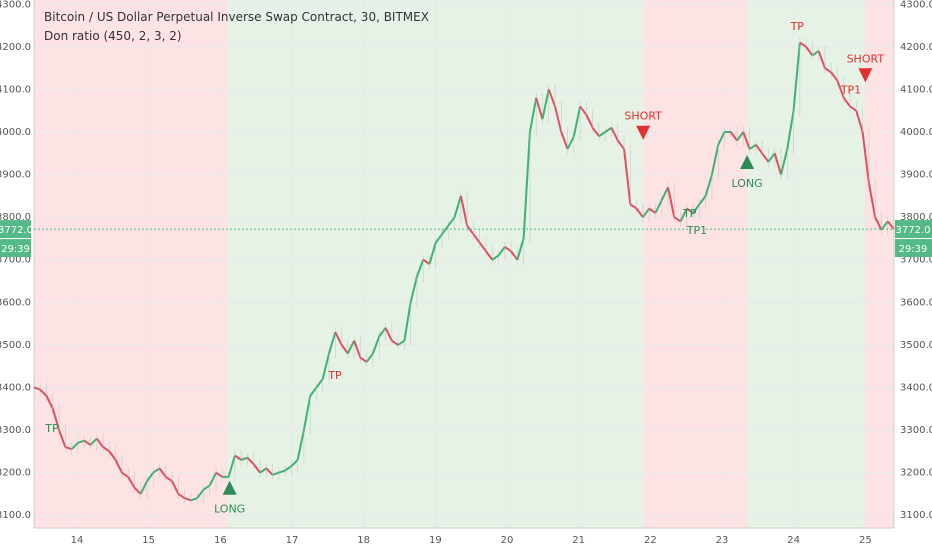 This screenshot has width=932, height=550. I want to click on y-tick-left-3: 3400.0, so click(15, 387).